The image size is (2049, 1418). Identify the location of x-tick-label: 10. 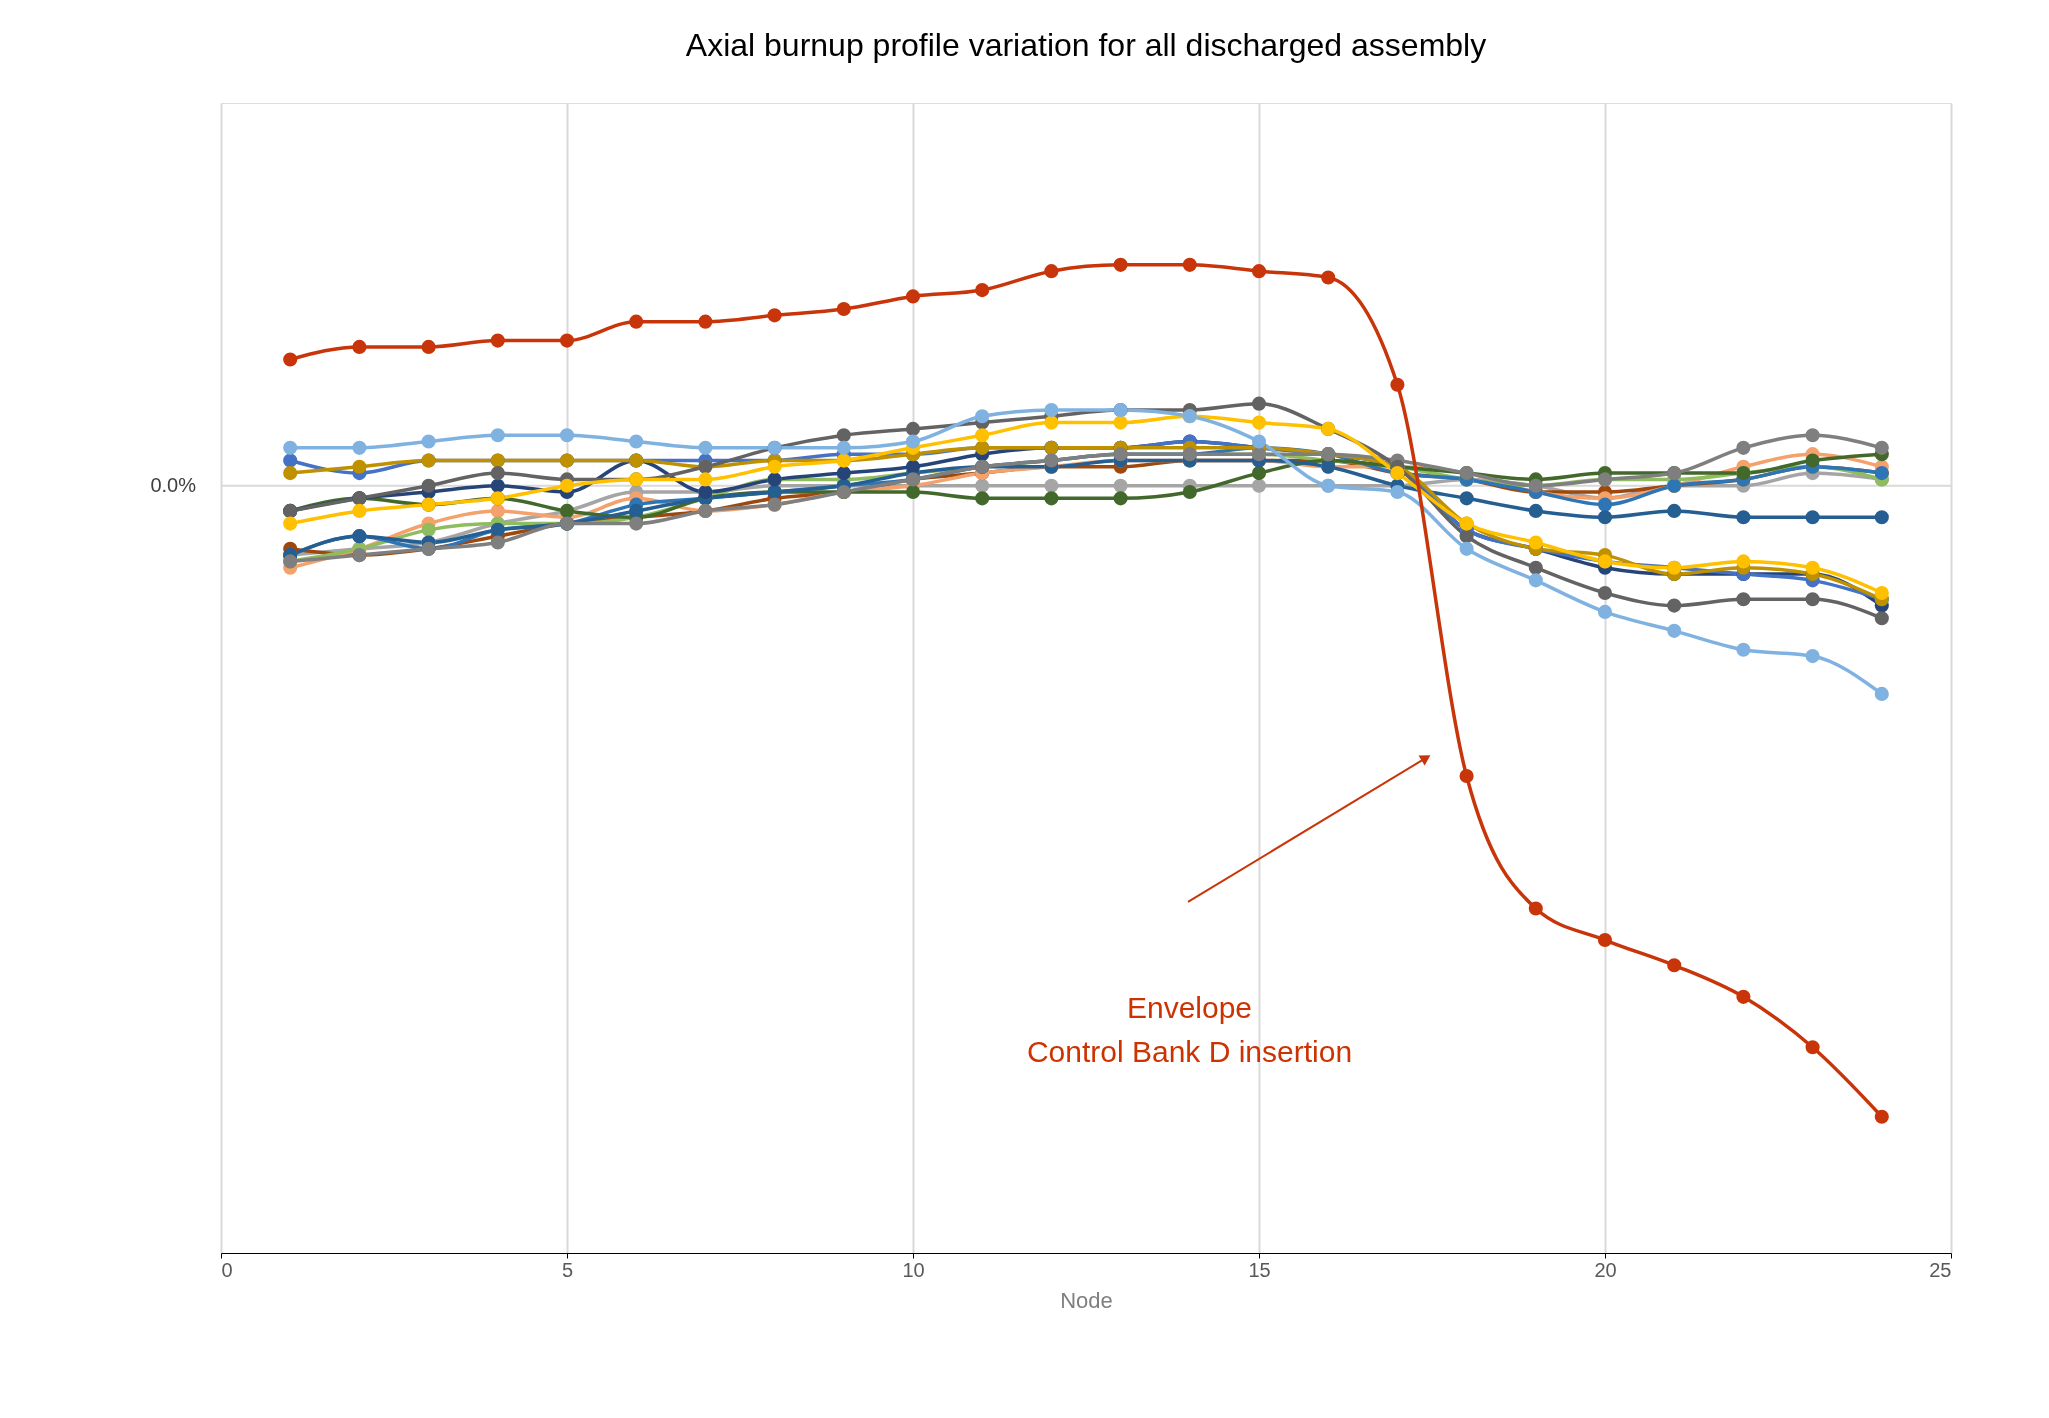
(913, 1269).